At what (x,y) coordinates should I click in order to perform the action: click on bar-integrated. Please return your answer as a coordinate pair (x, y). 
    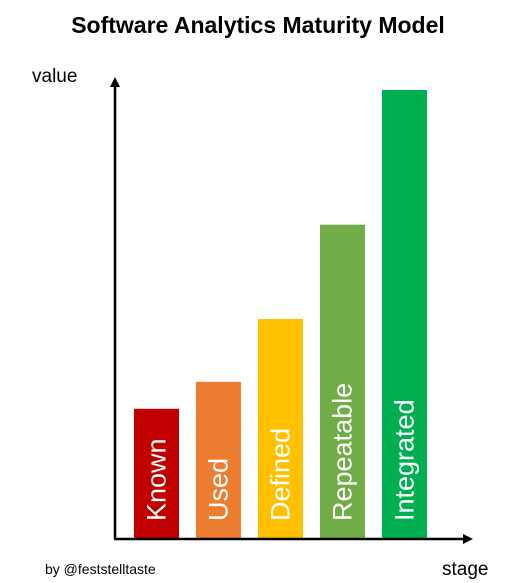
    Looking at the image, I should click on (404, 314).